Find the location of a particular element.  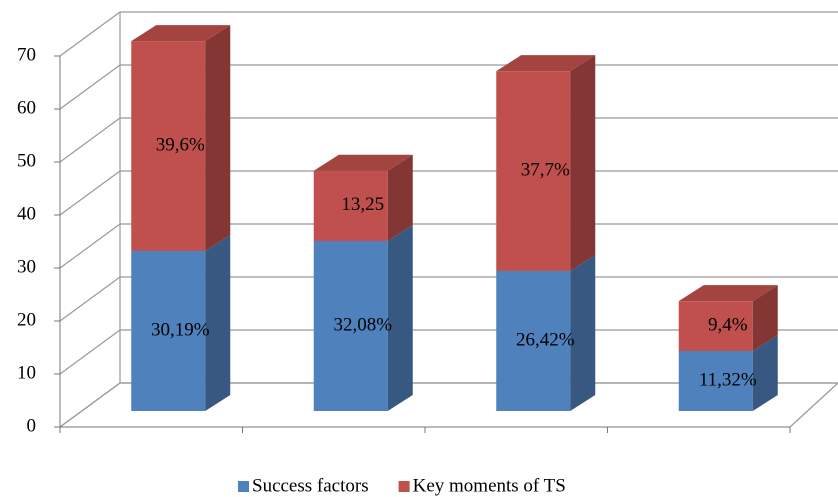

y-tick-label: 20 is located at coordinates (26, 319).